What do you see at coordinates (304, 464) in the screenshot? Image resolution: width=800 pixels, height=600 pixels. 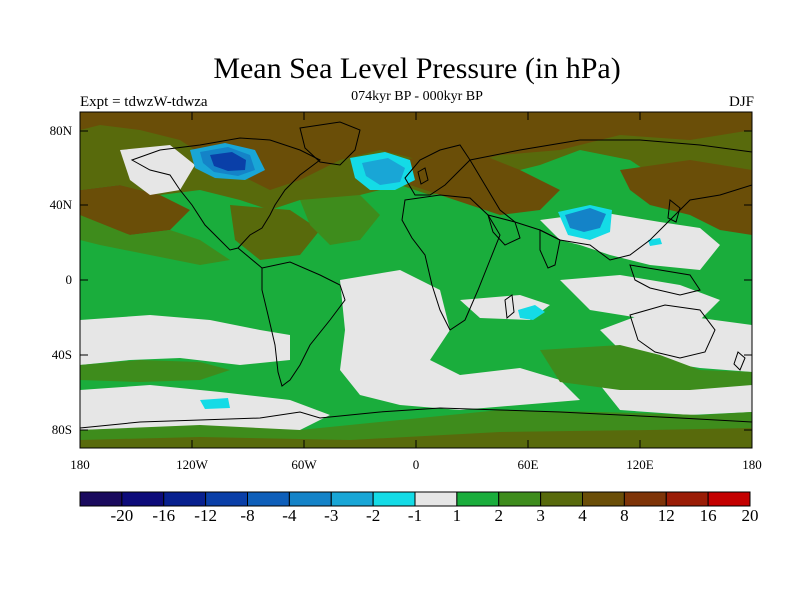 I see `lon-label-60w: 60W` at bounding box center [304, 464].